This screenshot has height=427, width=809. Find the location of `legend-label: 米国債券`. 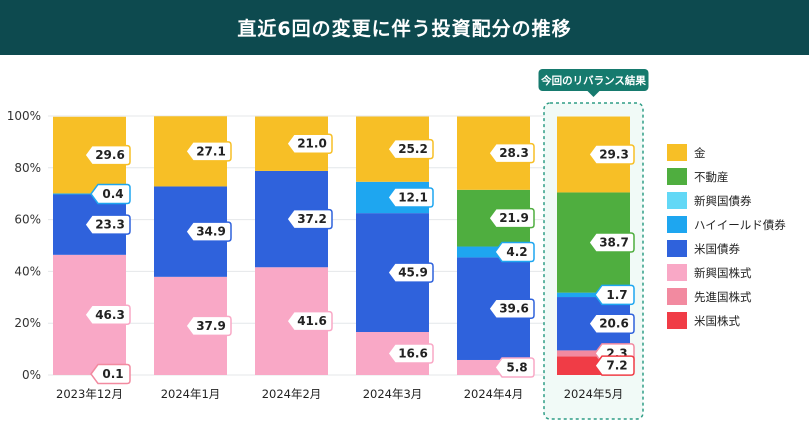

legend-label: 米国債券 is located at coordinates (717, 249).